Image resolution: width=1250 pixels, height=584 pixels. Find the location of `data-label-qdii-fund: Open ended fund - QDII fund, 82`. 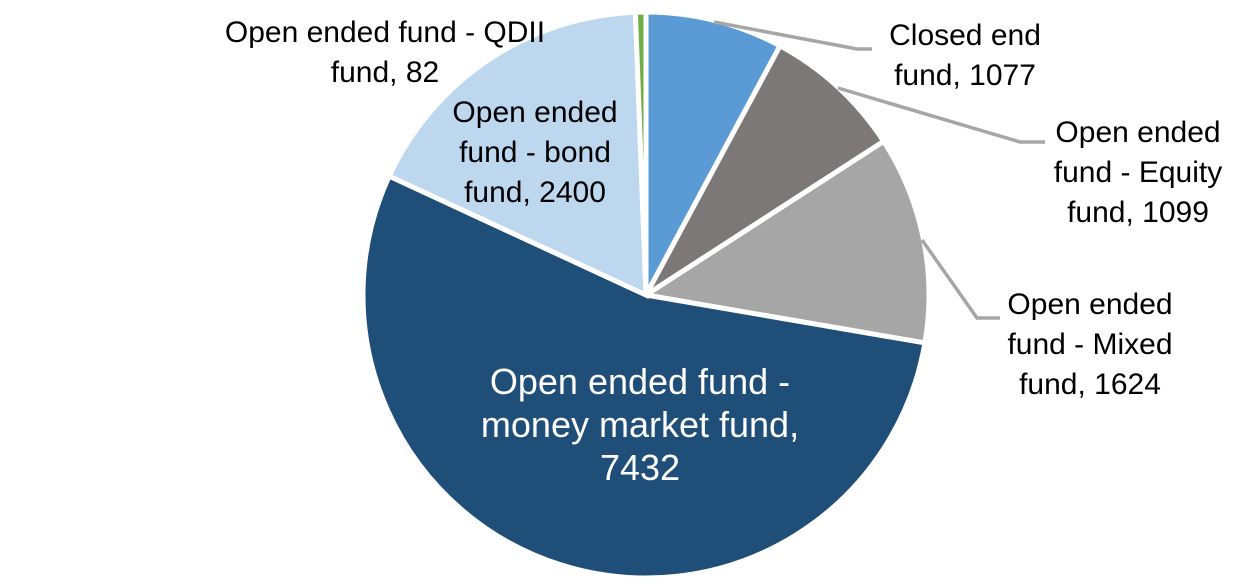

data-label-qdii-fund: Open ended fund - QDII fund, 82 is located at coordinates (385, 53).